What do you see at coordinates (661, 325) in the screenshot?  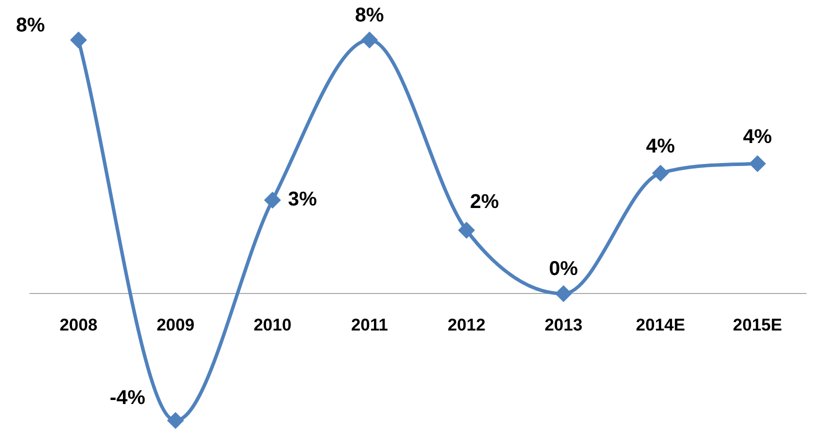 I see `x-tick-label: 2014E` at bounding box center [661, 325].